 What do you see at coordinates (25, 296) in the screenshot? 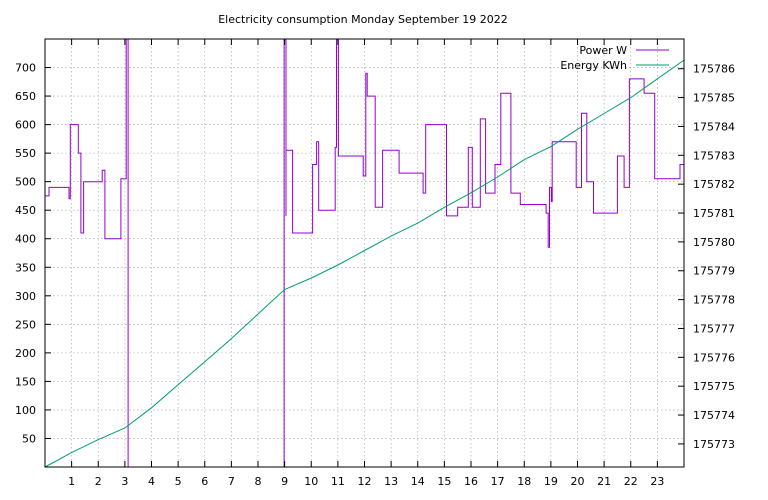
I see `y-tick-label: 300` at bounding box center [25, 296].